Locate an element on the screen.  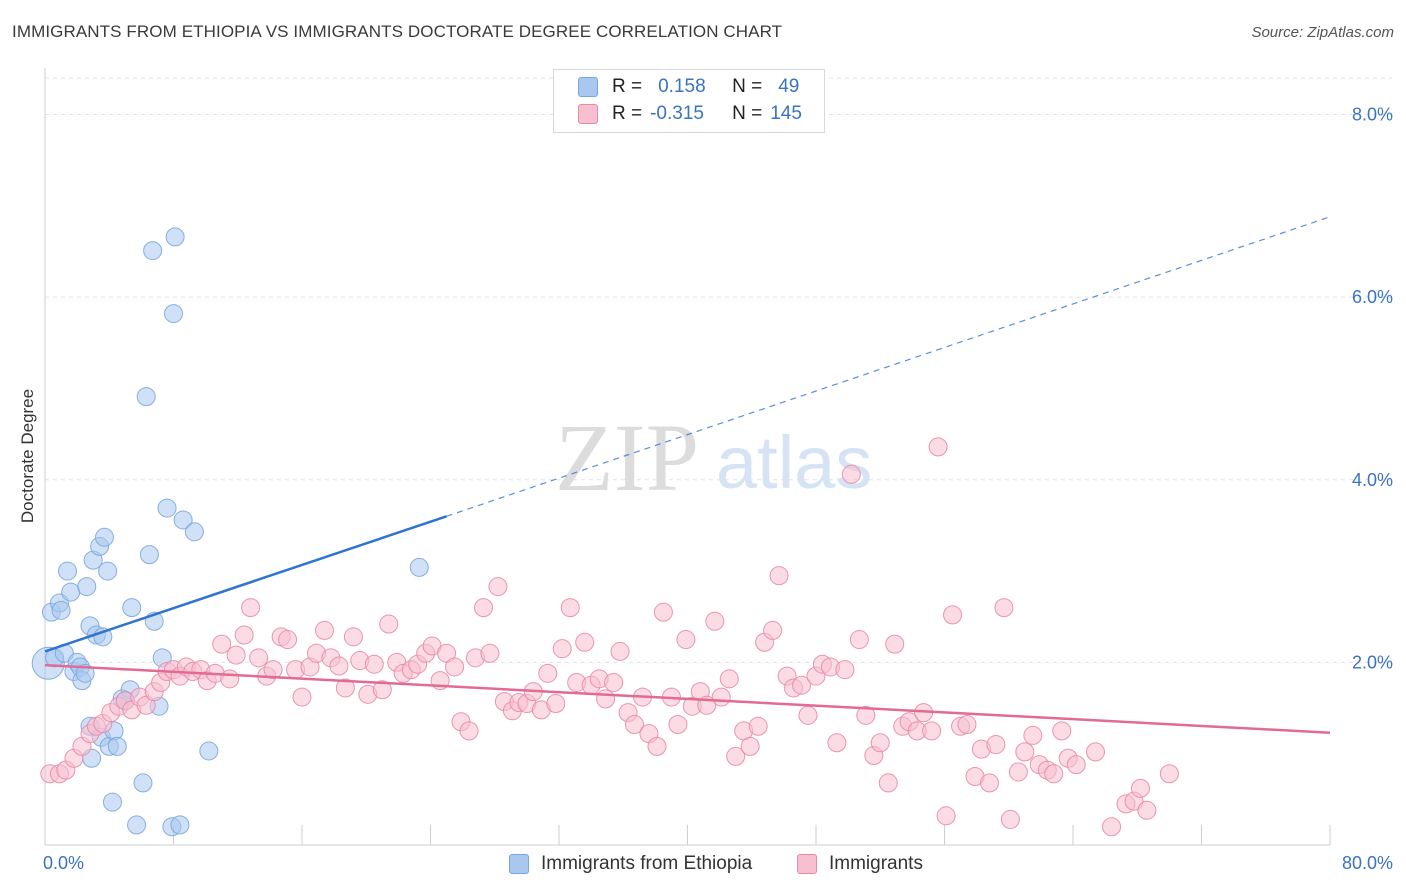
y-tick-label: 2.0% is located at coordinates (1372, 662).